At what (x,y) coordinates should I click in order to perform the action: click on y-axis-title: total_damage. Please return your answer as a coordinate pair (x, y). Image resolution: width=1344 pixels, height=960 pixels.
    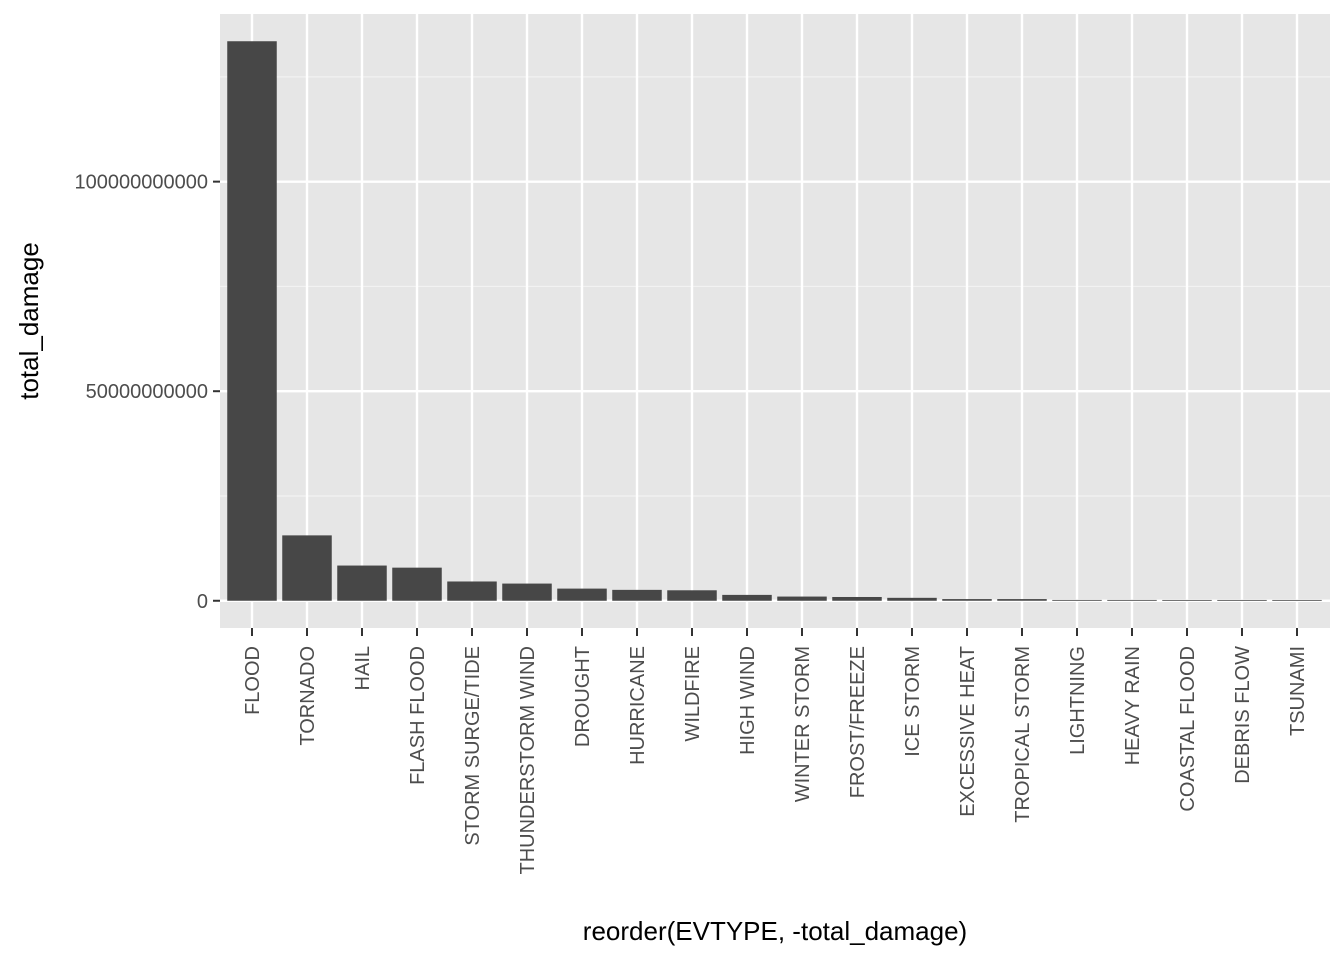
    Looking at the image, I should click on (29, 321).